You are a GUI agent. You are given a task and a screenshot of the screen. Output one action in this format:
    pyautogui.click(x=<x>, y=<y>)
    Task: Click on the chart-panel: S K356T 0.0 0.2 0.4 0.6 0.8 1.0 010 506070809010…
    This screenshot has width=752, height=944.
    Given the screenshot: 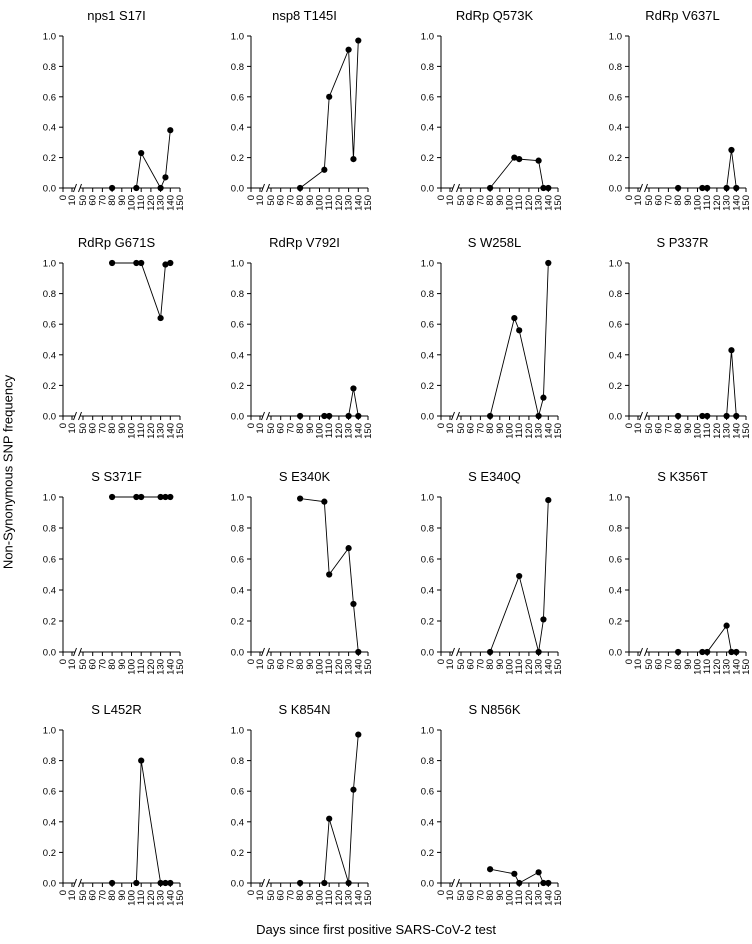 What is the action you would take?
    pyautogui.click(x=680, y=572)
    